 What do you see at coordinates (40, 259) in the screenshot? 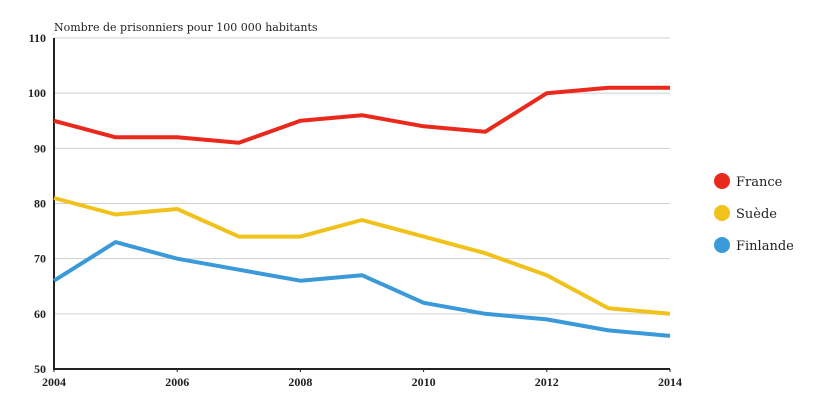
I see `y-tick-label-70: 70` at bounding box center [40, 259].